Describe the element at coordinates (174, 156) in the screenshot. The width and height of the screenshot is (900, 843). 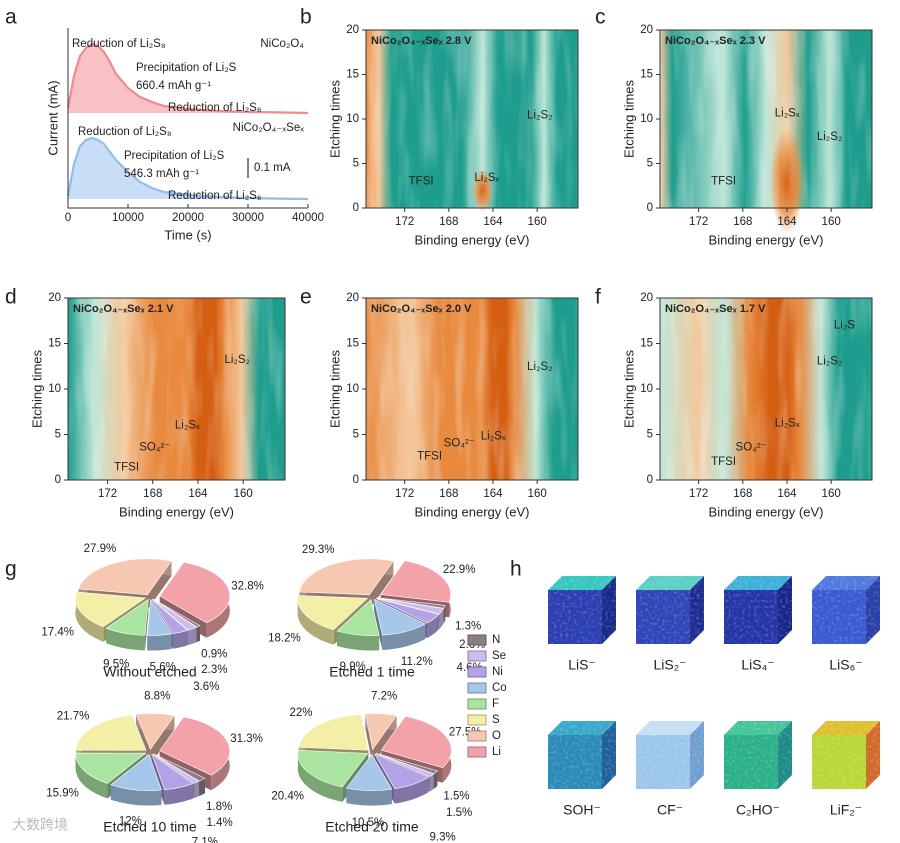
I see `annotation: Precipitation of Li₂S` at that location.